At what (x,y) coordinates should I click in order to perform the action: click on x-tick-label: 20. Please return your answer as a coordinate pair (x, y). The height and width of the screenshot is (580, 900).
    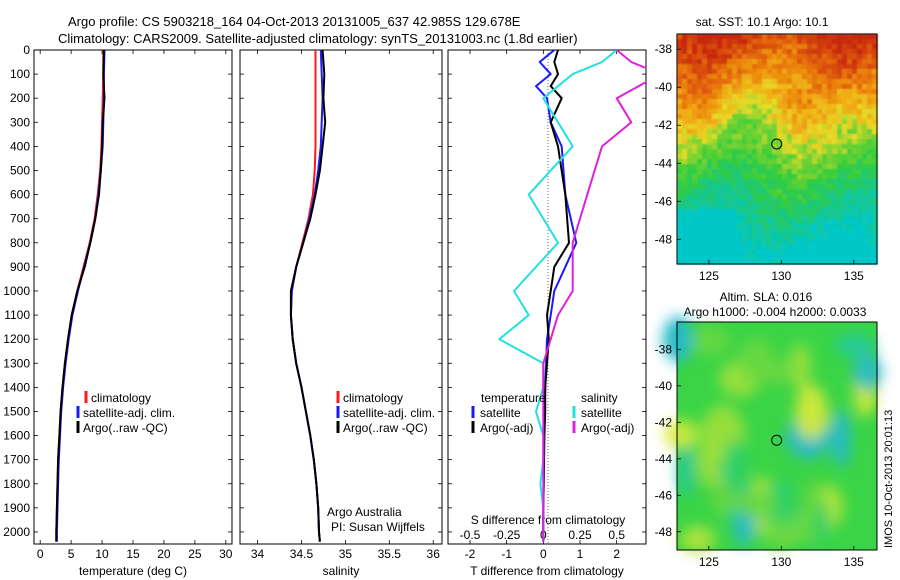
    Looking at the image, I should click on (164, 554).